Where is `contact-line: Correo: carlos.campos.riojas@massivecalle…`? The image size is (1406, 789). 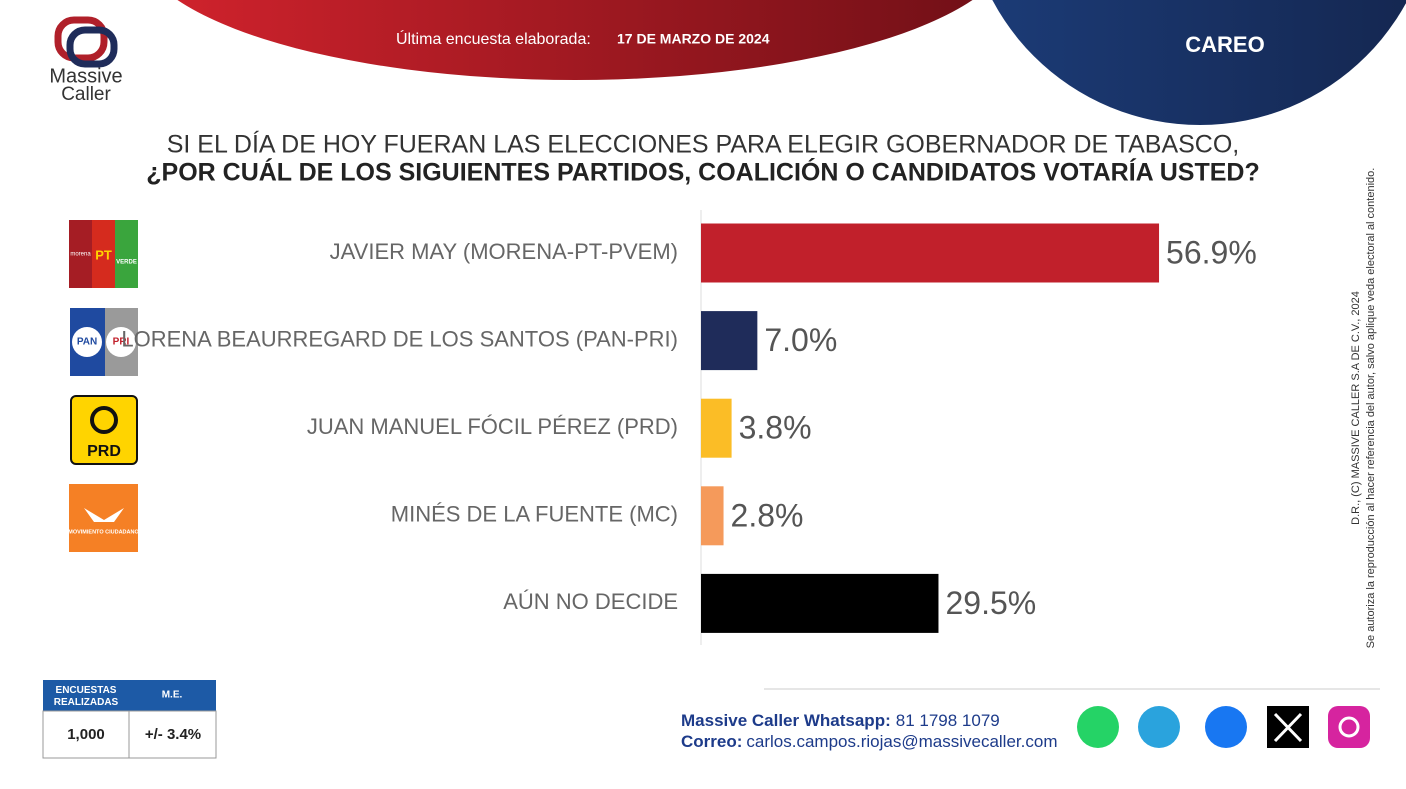
contact-line: Correo: carlos.campos.riojas@massivecalle… is located at coordinates (869, 741).